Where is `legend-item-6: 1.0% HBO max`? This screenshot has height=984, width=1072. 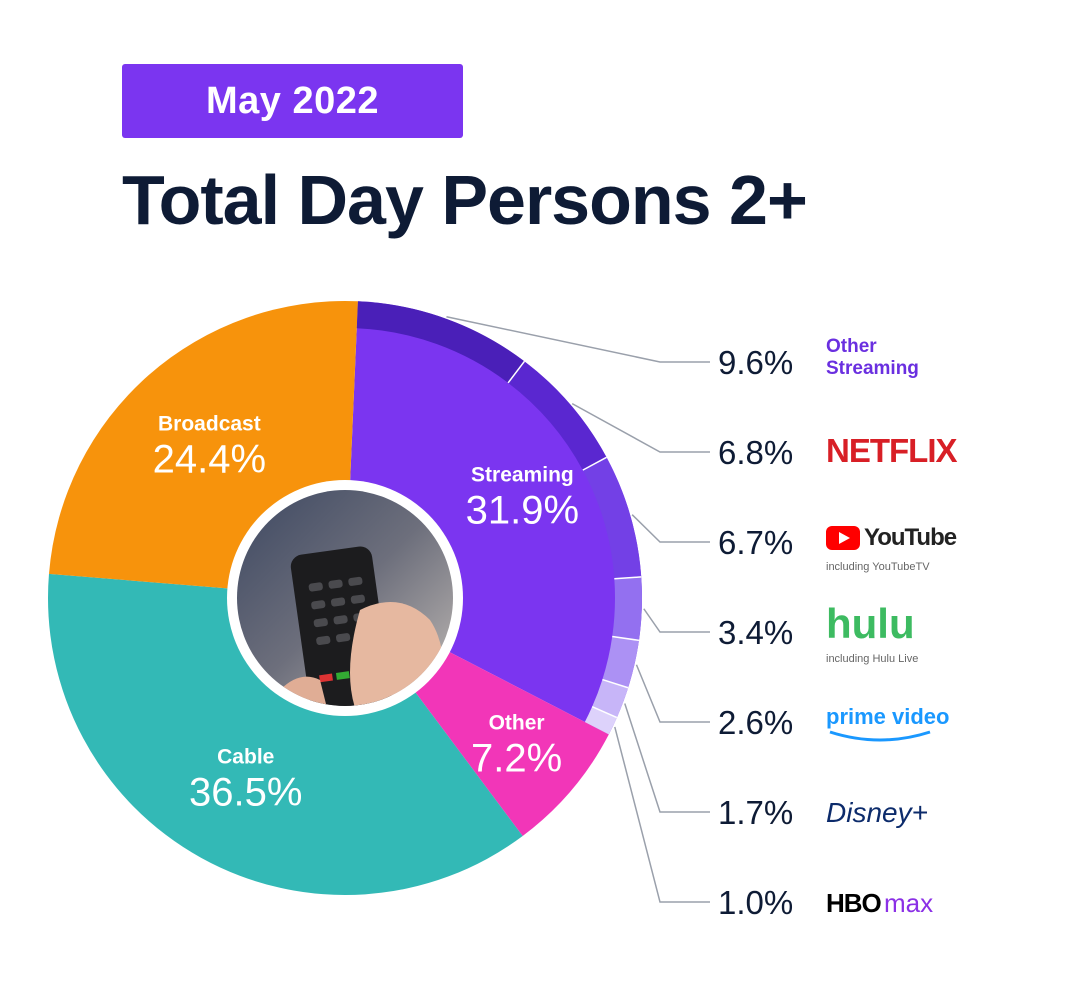
legend-item-6: 1.0% HBO max is located at coordinates (825, 902).